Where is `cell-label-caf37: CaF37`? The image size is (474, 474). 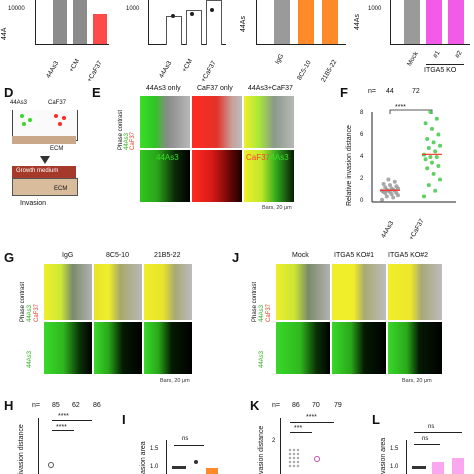 cell-label-caf37: CaF37 is located at coordinates (57, 103).